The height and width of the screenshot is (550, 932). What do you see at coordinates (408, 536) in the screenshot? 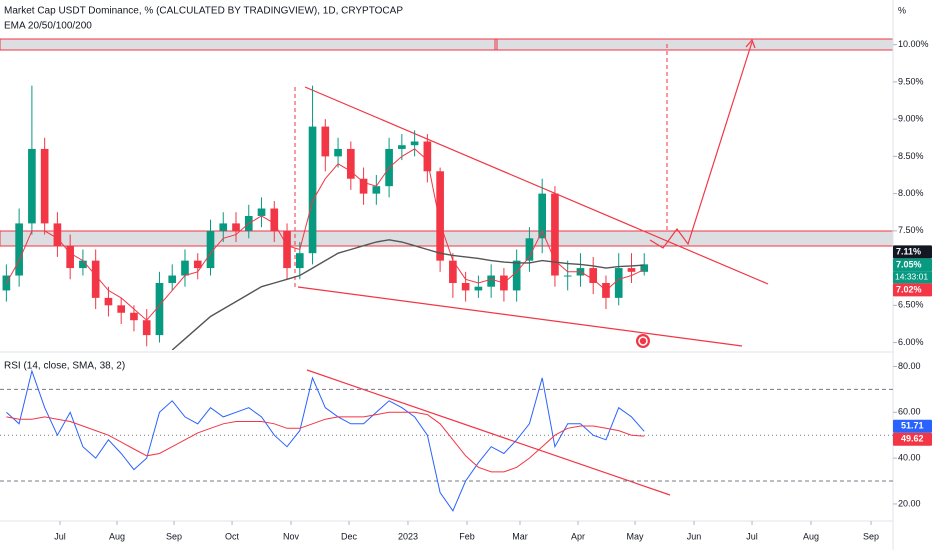
I see `x-tick-label: 2023` at bounding box center [408, 536].